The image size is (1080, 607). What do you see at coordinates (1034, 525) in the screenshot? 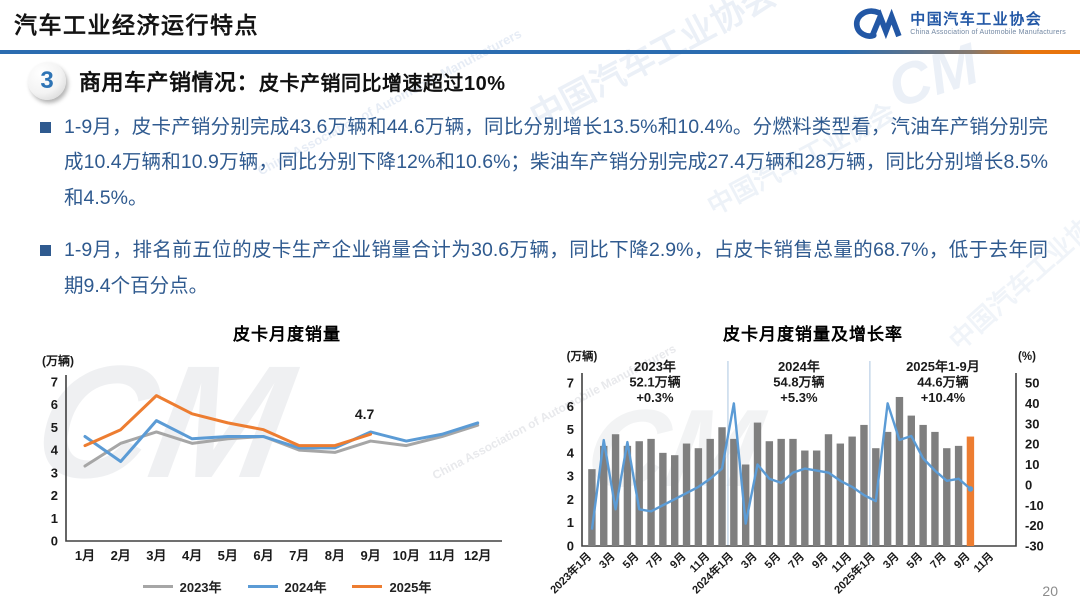
I see `svg-text: -20` at bounding box center [1034, 525].